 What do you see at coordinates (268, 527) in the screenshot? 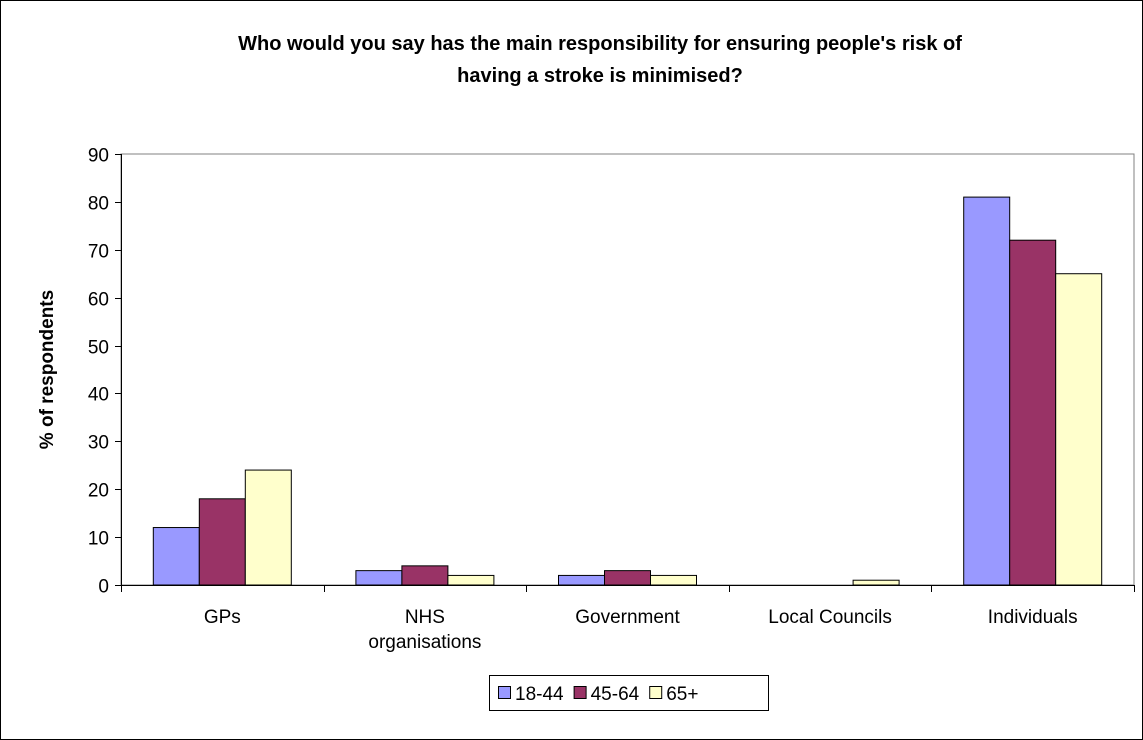
I see `bar-65+-0` at bounding box center [268, 527].